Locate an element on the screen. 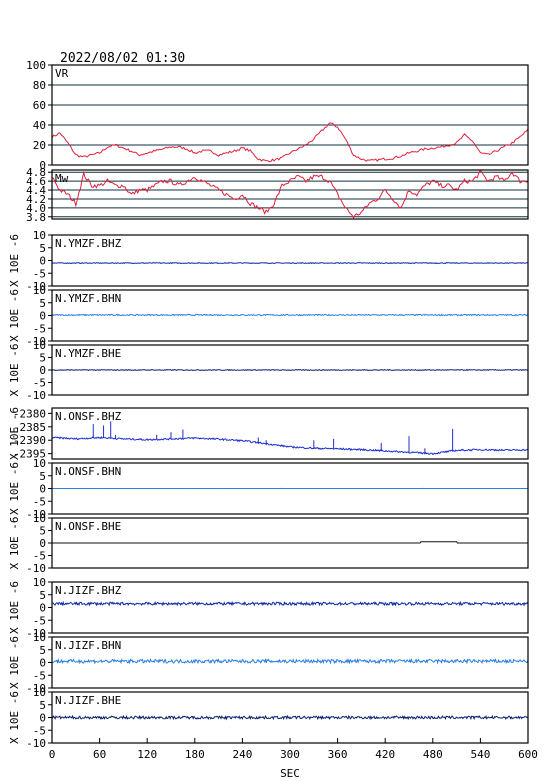 This screenshot has height=781, width=554. trace-ymzf_bhz is located at coordinates (290, 263).